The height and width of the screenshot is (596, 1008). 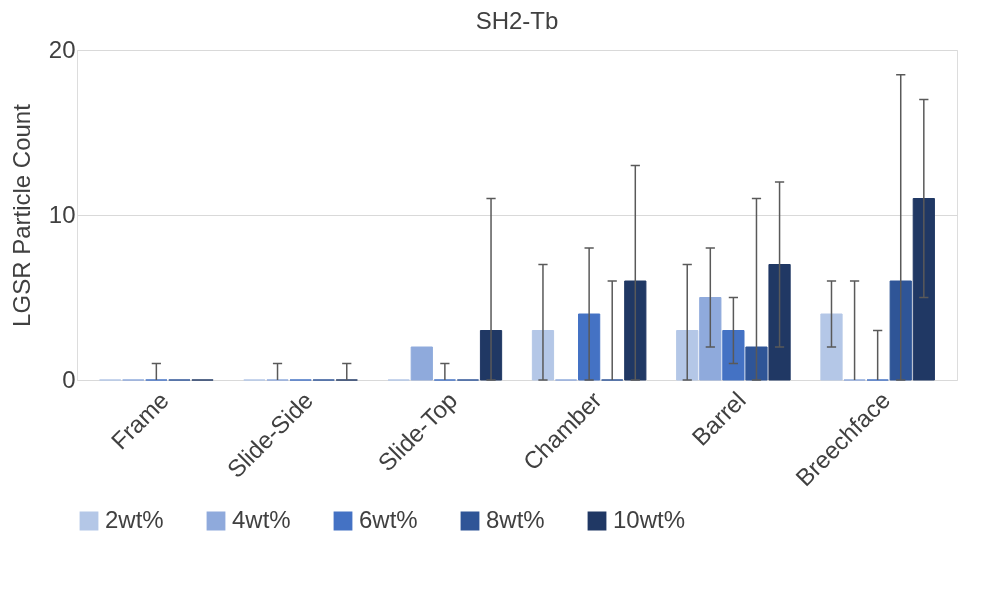 What do you see at coordinates (515, 519) in the screenshot?
I see `legend-label: 8wt%` at bounding box center [515, 519].